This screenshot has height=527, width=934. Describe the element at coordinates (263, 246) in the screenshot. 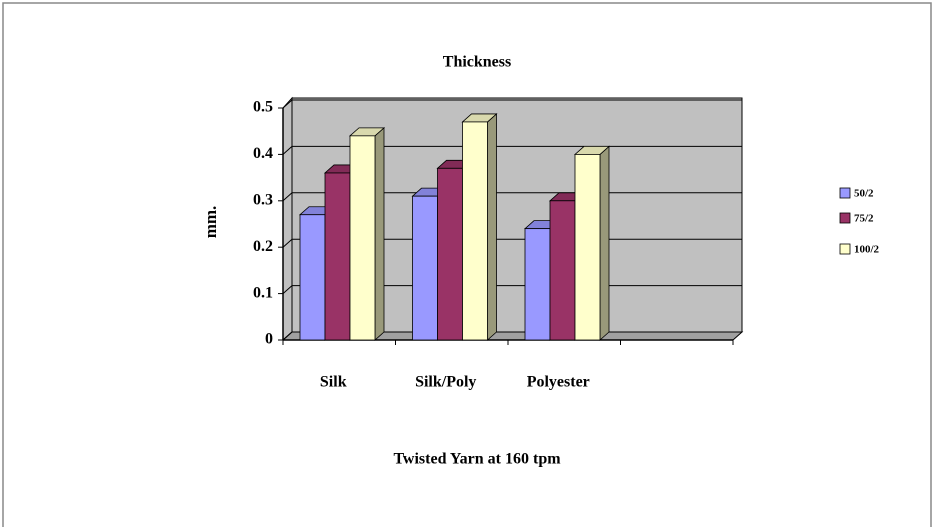

I see `y-tick-label: 0.2` at that location.